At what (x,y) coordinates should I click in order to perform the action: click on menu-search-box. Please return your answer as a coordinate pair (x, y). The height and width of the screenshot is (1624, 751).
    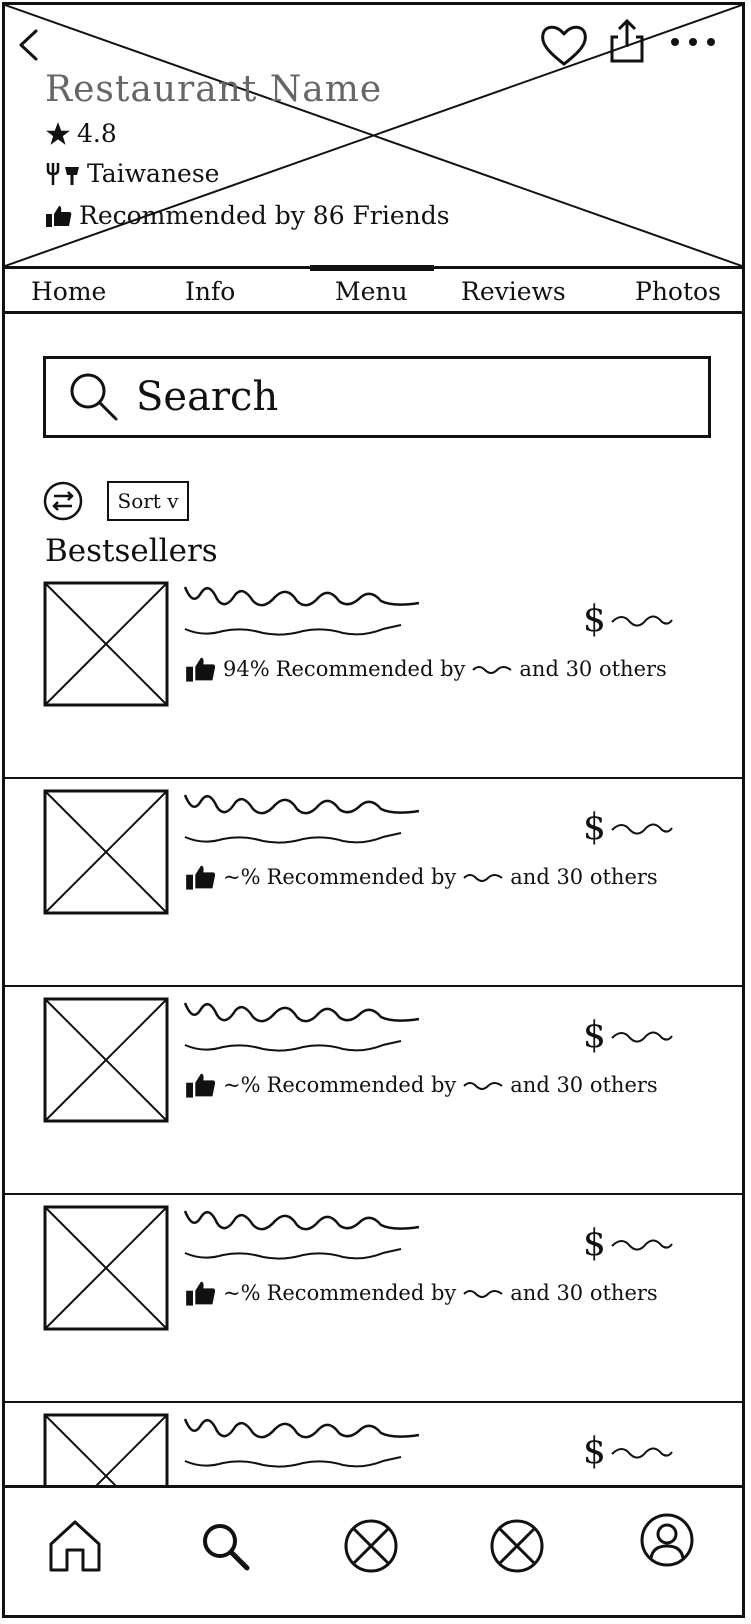
    Looking at the image, I should click on (377, 397).